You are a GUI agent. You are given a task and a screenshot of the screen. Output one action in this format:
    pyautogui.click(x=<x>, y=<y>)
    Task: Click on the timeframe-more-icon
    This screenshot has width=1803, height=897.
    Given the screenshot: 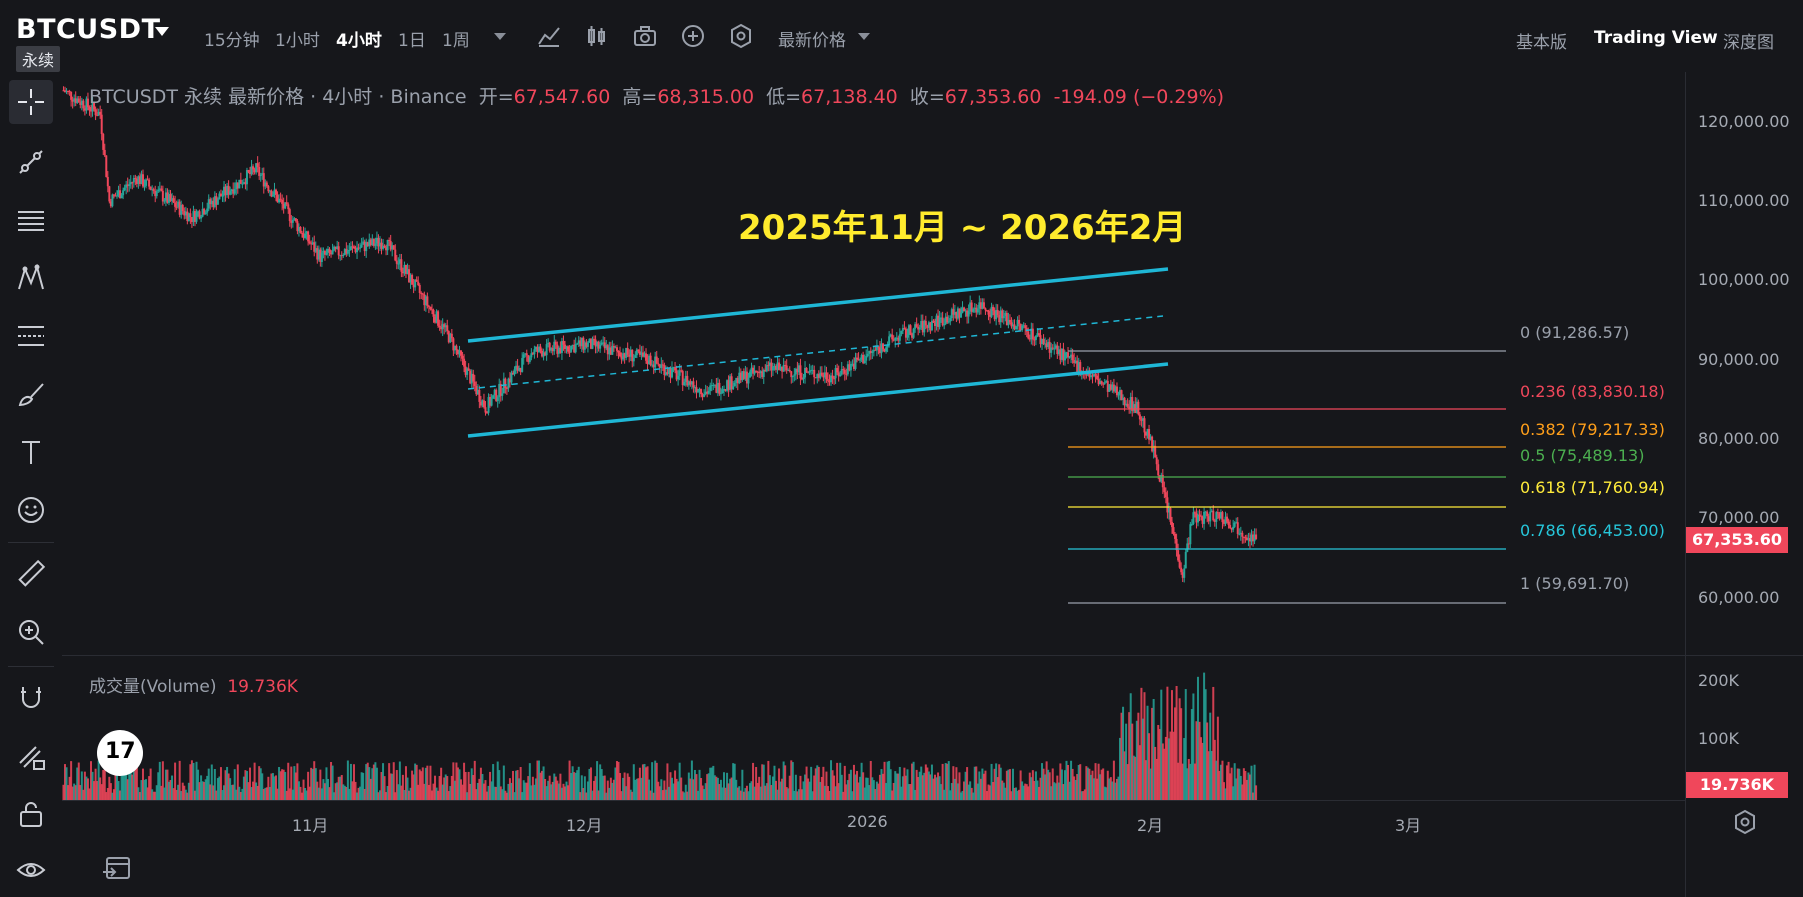 What is the action you would take?
    pyautogui.click(x=500, y=36)
    